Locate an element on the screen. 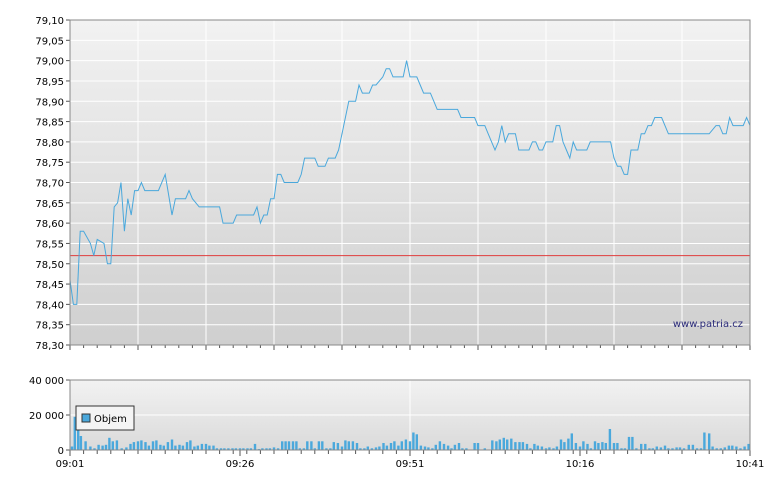 This screenshot has width=780, height=490. volume-y-tick-label: 0 is located at coordinates (61, 451).